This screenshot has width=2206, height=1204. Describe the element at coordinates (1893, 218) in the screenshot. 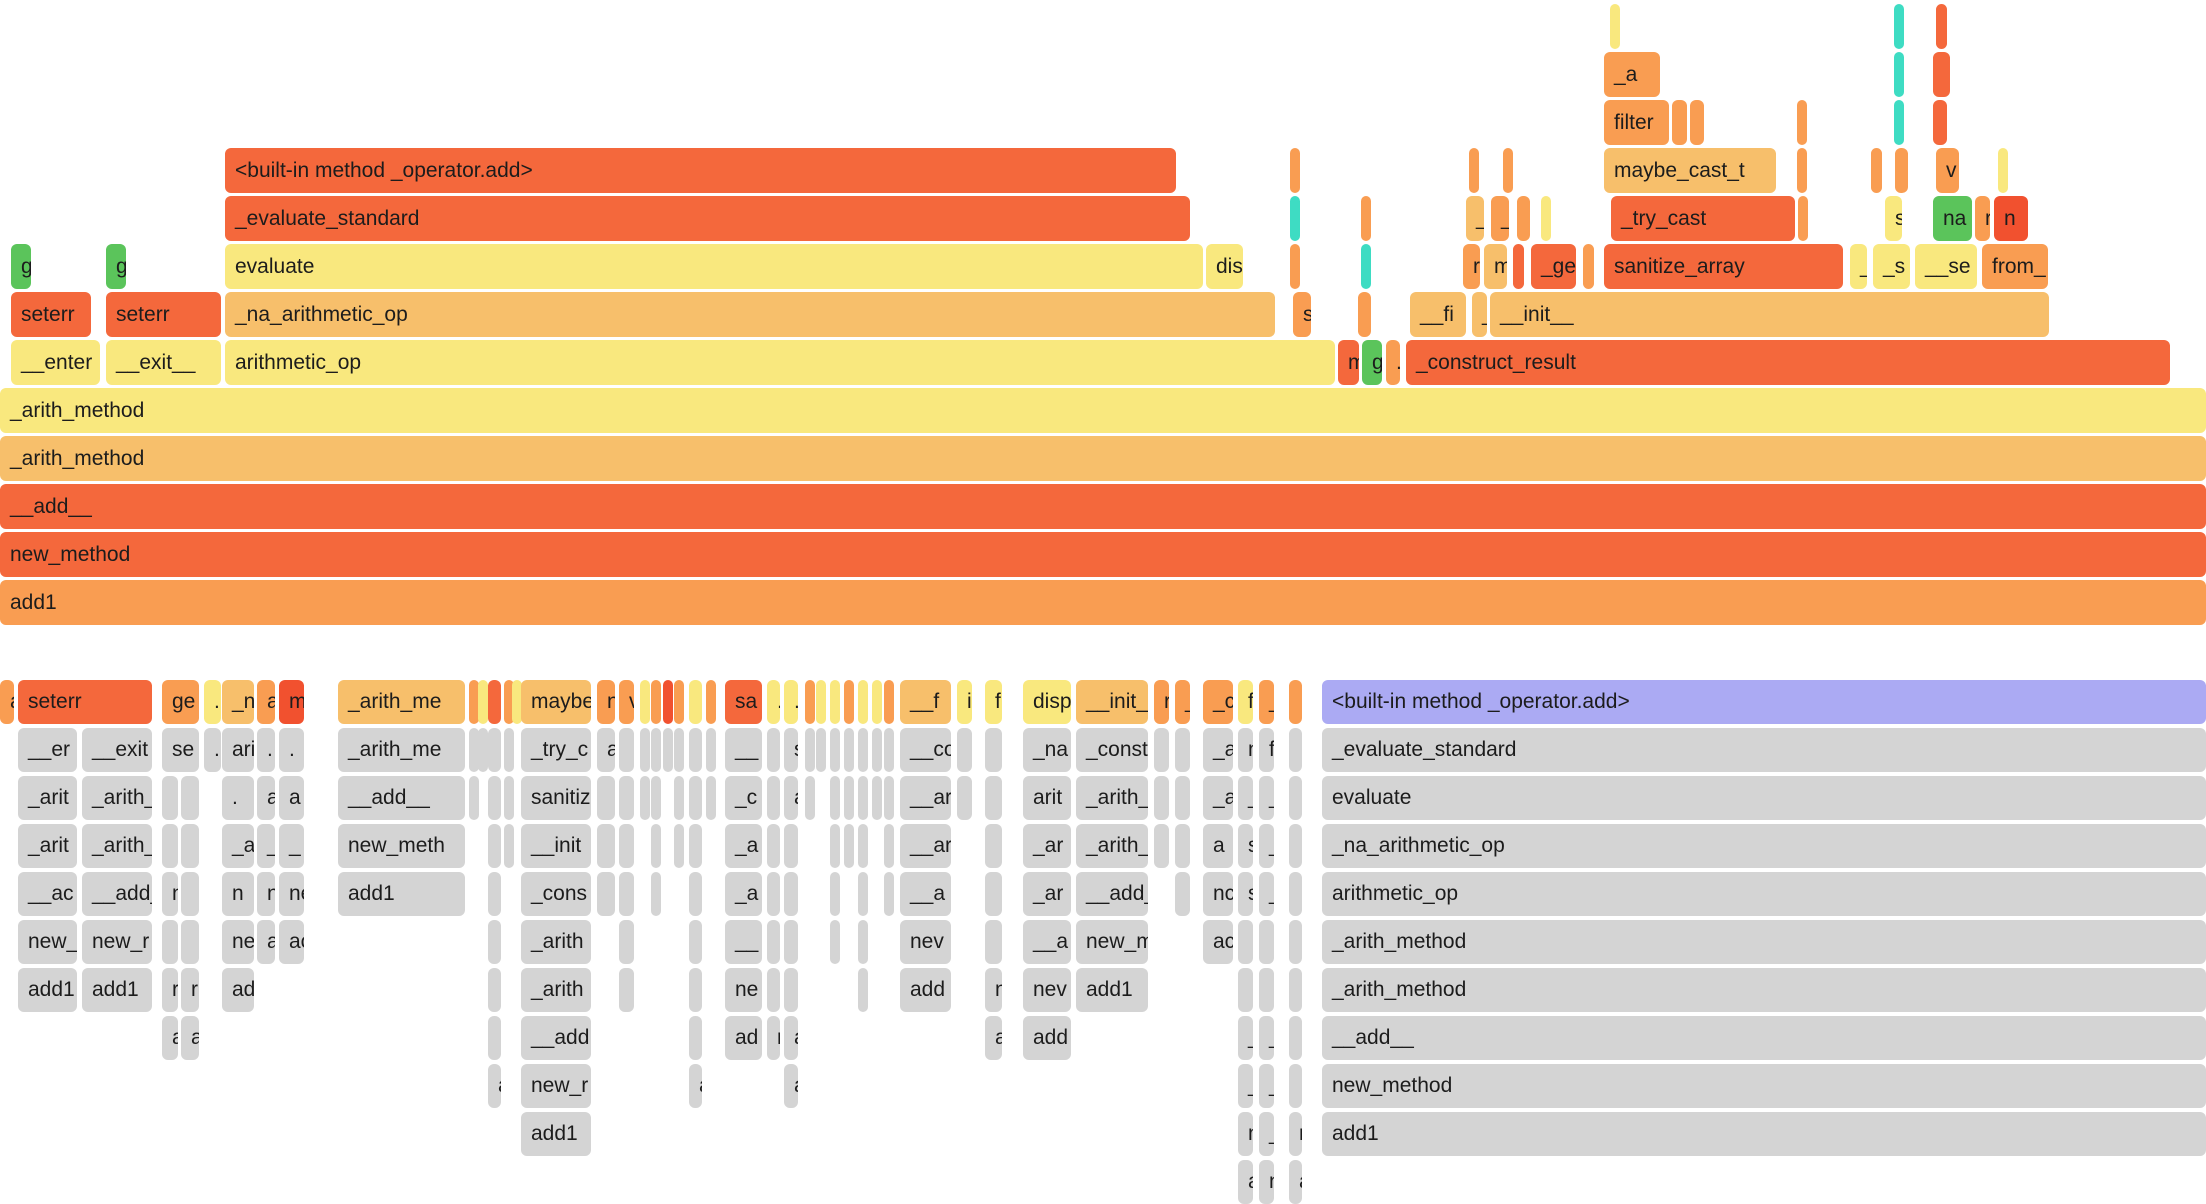

I see `flame-frame: s` at that location.